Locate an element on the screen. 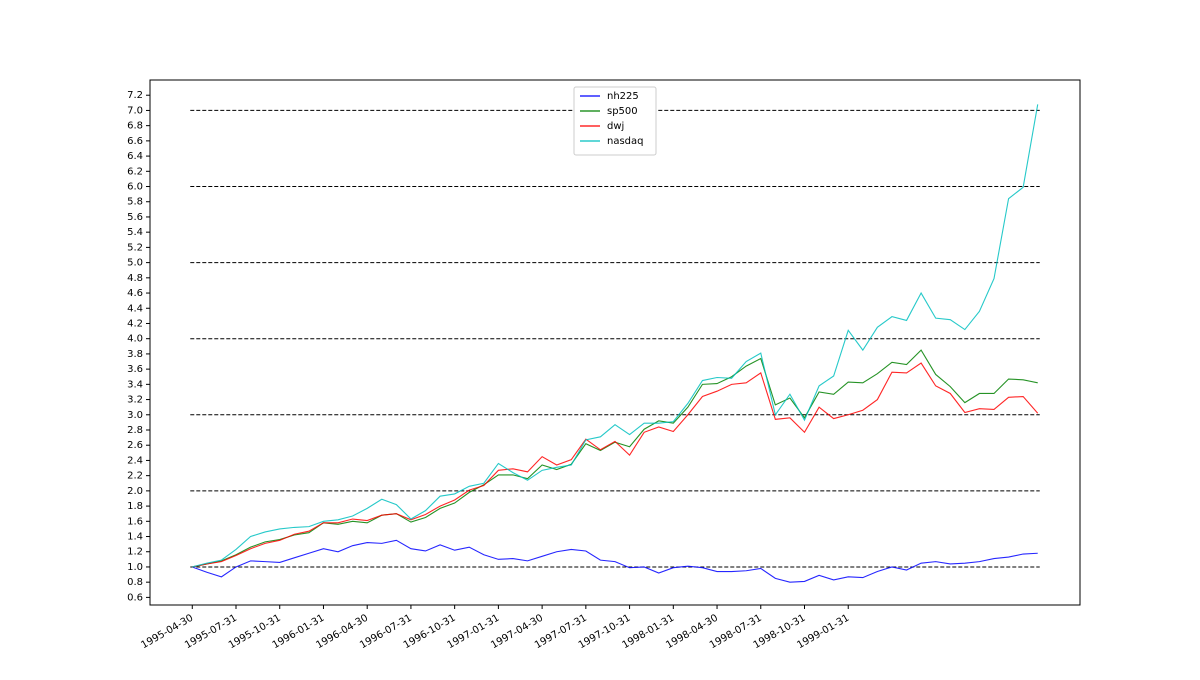 The height and width of the screenshot is (680, 1200). y-tick-label: 7.2 is located at coordinates (135, 95).